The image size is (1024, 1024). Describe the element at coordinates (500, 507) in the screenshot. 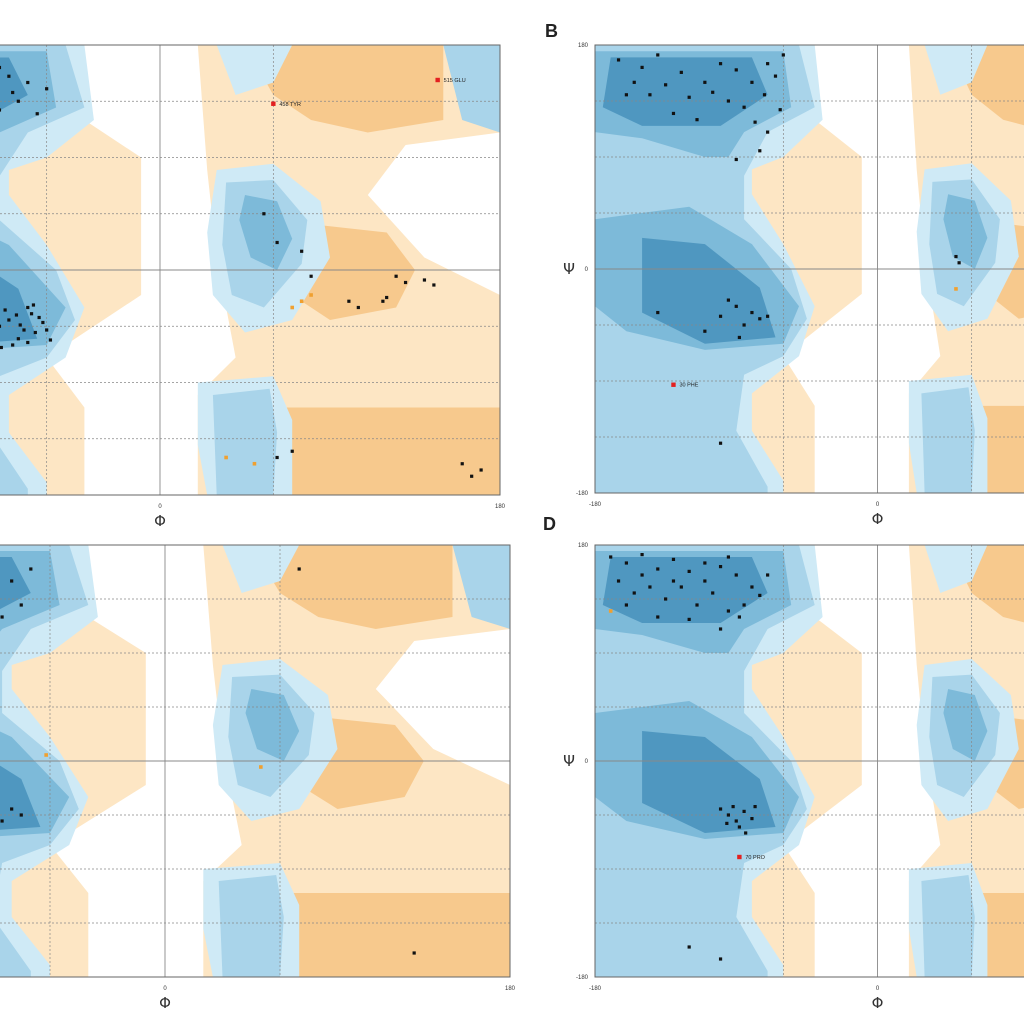

I see `x-tick-label: 180` at that location.